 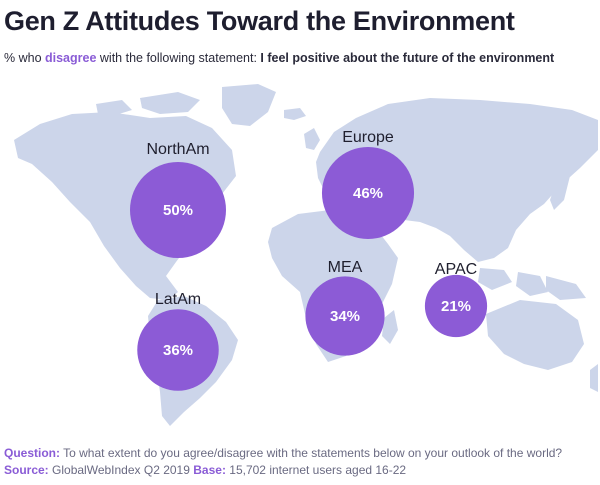 What do you see at coordinates (209, 470) in the screenshot?
I see `base-label: Base:` at bounding box center [209, 470].